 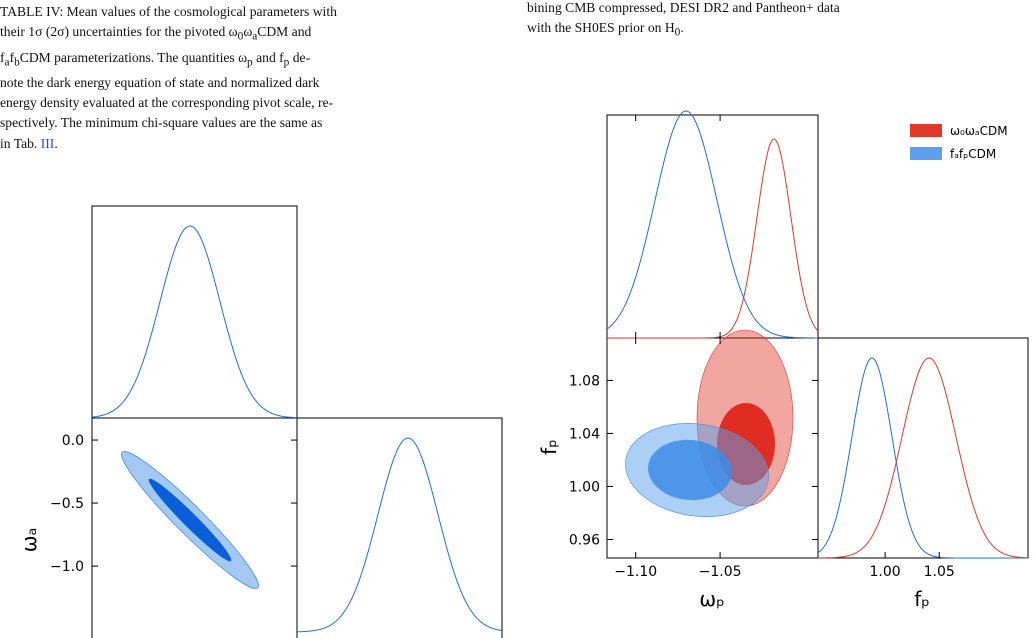 I want to click on y-tick-label: 0.0, so click(x=73, y=441).